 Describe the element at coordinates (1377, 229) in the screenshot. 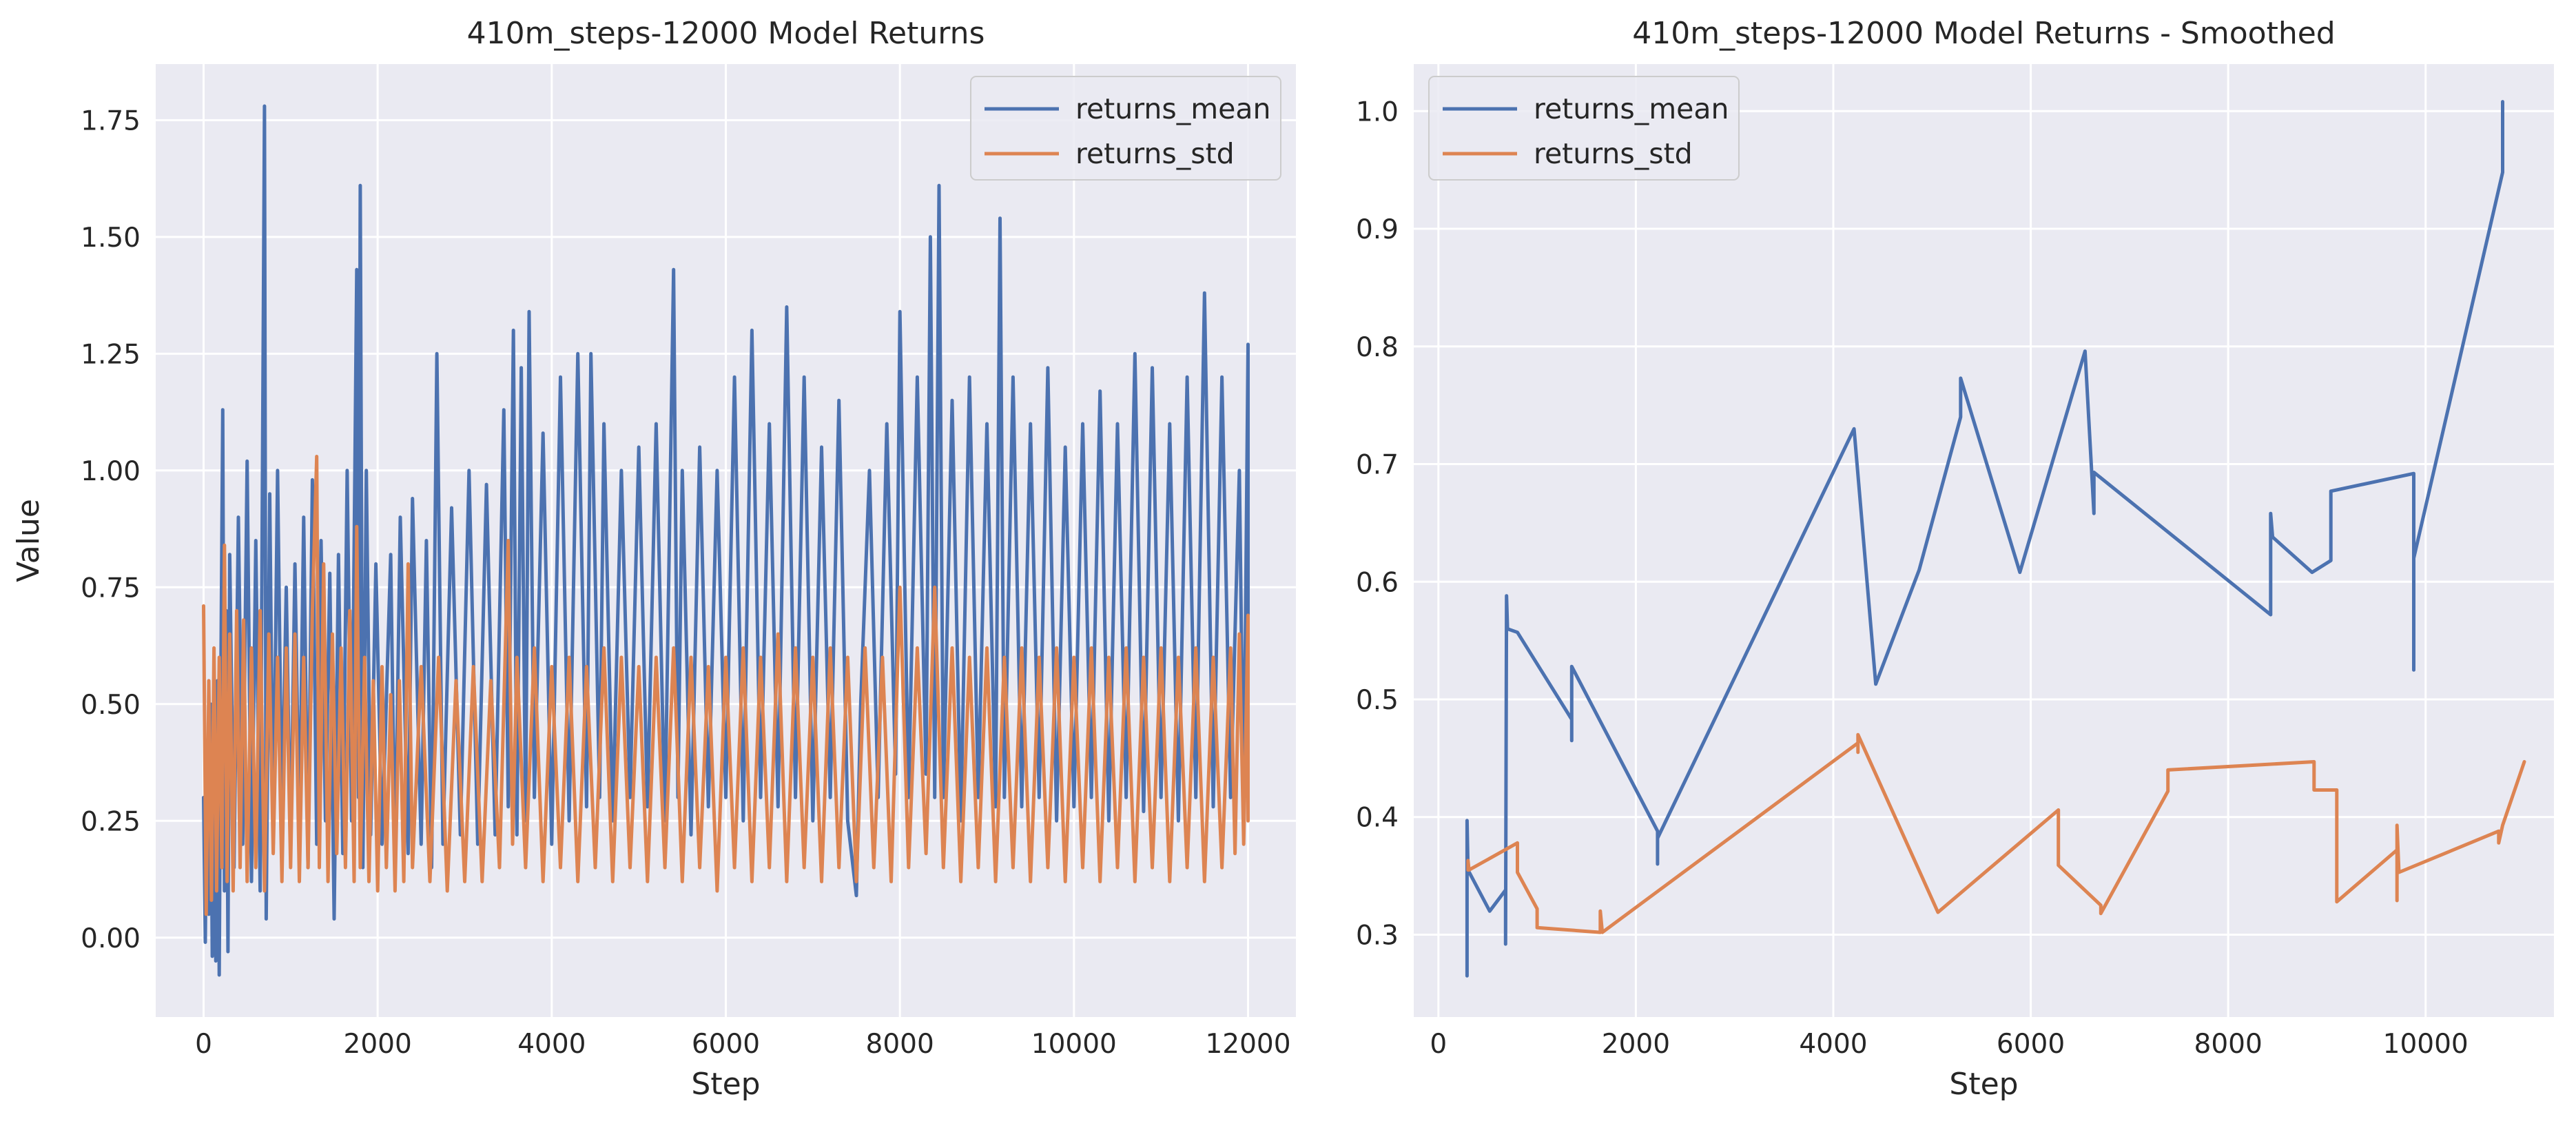

I see `y-tick-label: 0.9` at that location.